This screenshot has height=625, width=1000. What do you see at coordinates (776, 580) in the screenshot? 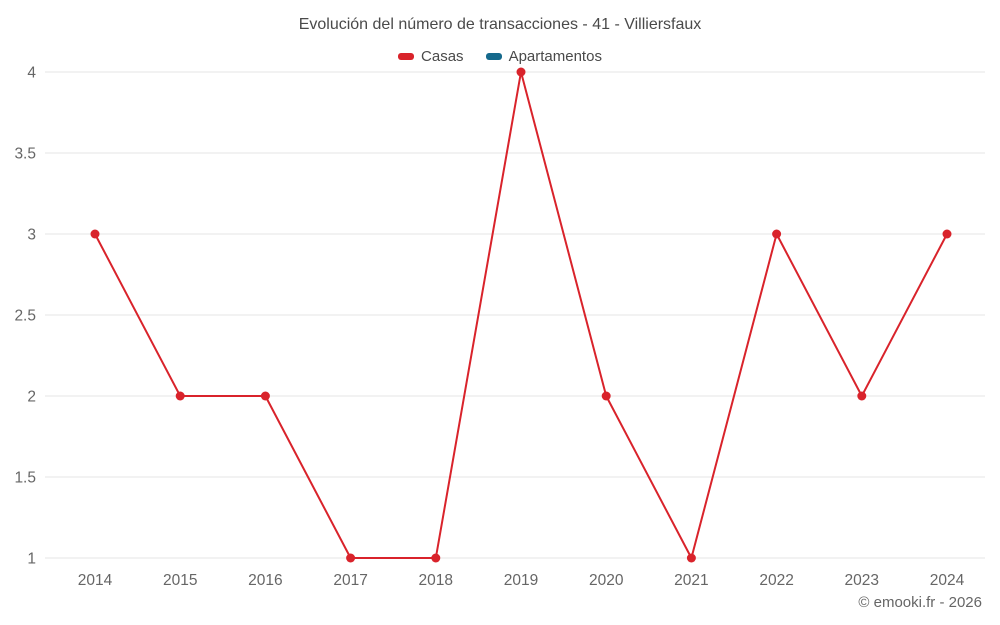
I see `x-axis-tick-label: 2022` at bounding box center [776, 580].